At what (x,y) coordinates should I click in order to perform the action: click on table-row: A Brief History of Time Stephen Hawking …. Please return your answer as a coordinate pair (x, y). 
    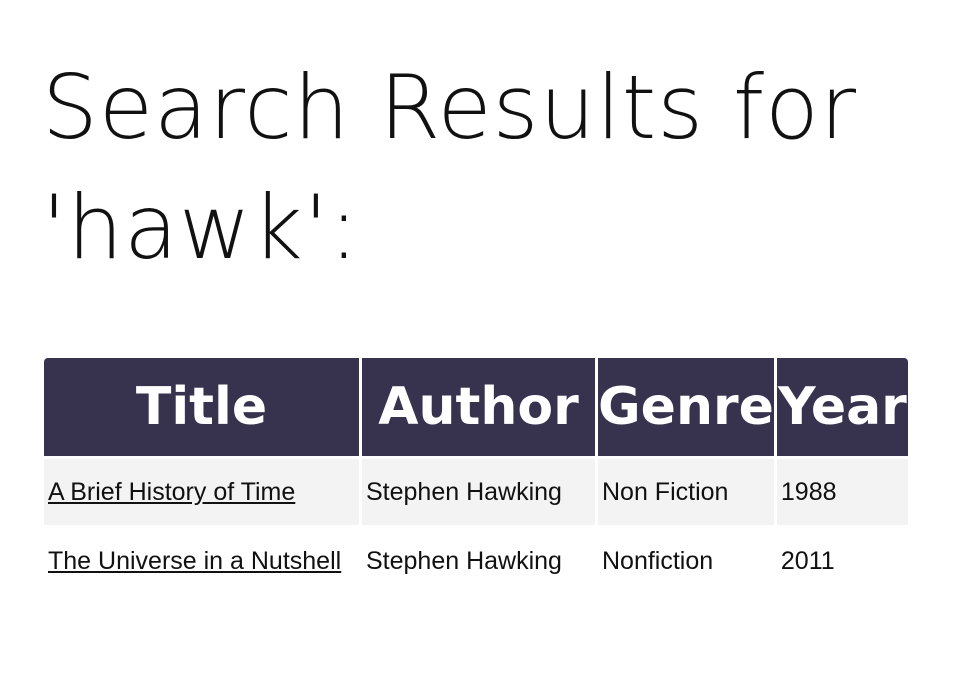
    Looking at the image, I should click on (476, 492).